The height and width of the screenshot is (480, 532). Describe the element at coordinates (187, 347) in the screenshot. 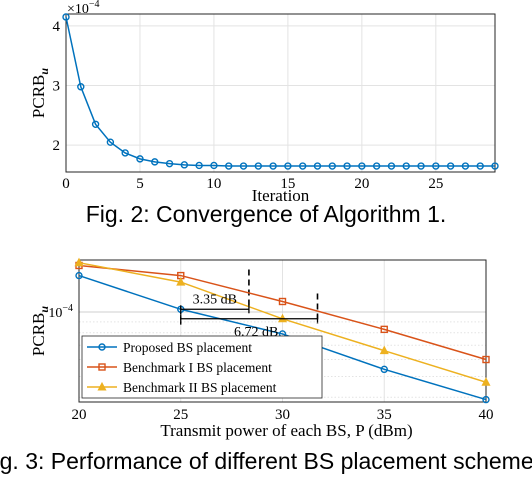

I see `legend-label: Proposed BS placement` at that location.